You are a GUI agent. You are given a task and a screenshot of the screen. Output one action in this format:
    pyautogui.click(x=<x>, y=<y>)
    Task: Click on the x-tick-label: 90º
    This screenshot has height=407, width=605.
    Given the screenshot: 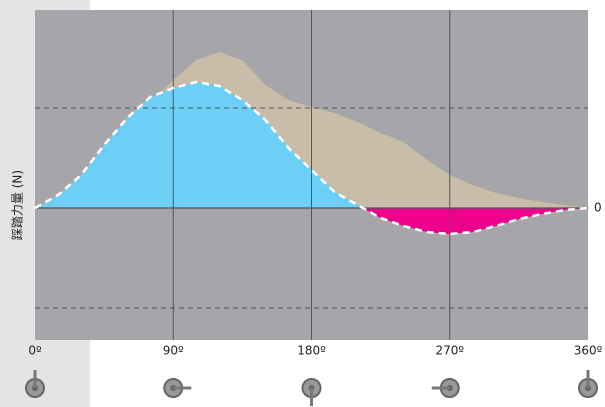 What is the action you would take?
    pyautogui.click(x=173, y=351)
    